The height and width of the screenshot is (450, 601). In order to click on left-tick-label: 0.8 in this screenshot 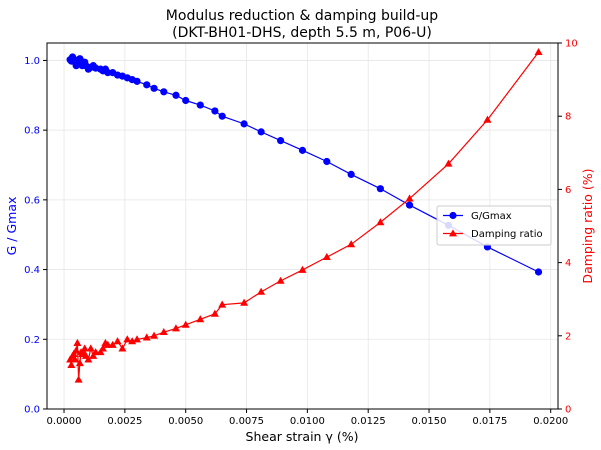, I will do `click(32, 131)`.